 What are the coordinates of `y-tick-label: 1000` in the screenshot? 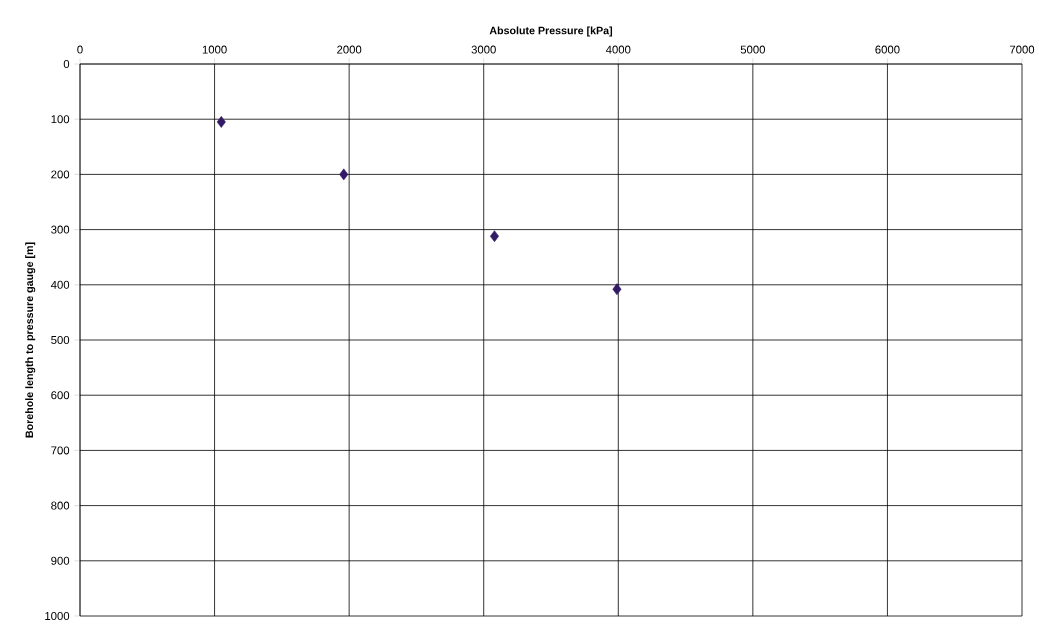 It's located at (57, 616).